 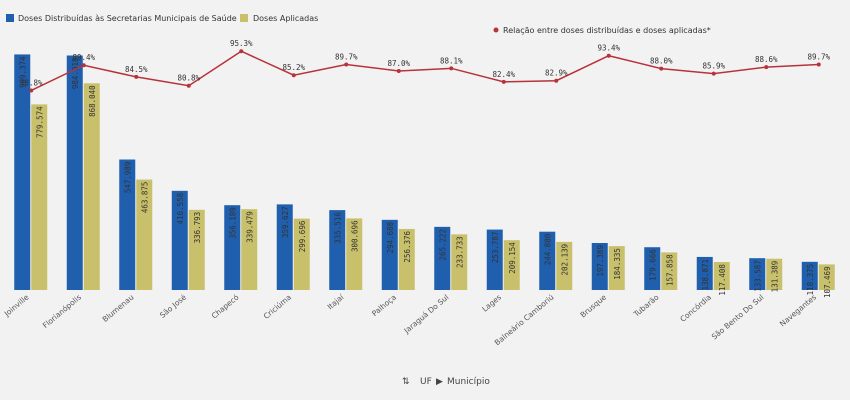 I want to click on value-label: 256.376, so click(x=407, y=246).